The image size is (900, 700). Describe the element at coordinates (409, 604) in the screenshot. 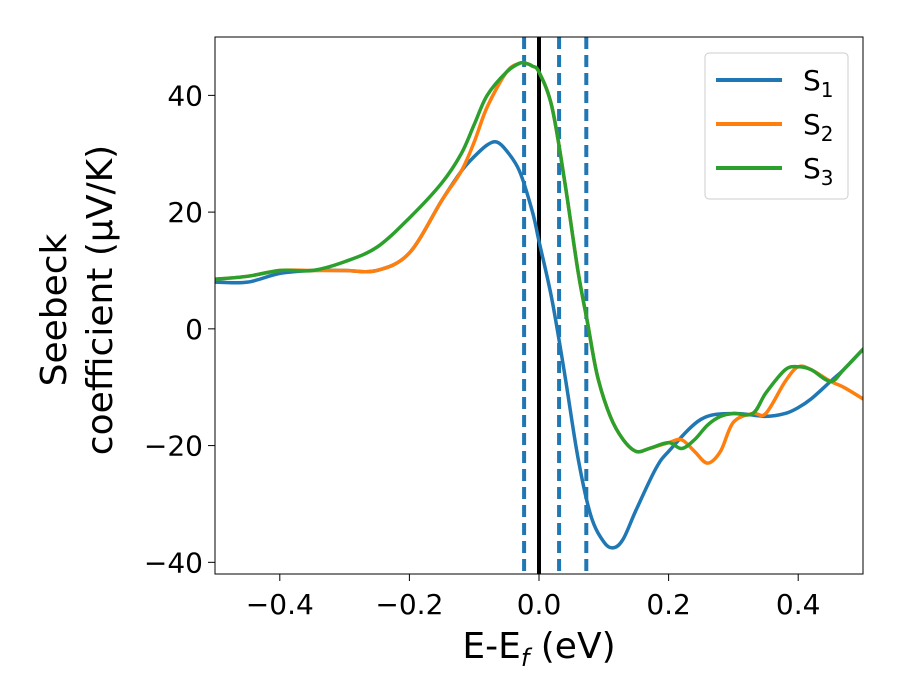

I see `x-tick-label: −0.2` at that location.